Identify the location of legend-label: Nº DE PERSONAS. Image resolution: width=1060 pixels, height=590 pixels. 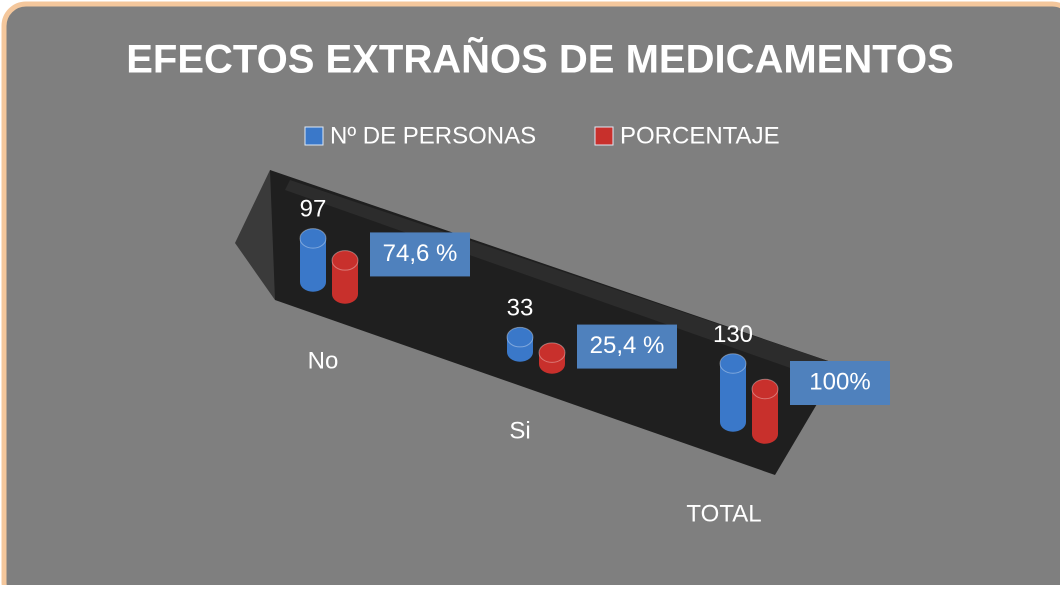
(433, 135).